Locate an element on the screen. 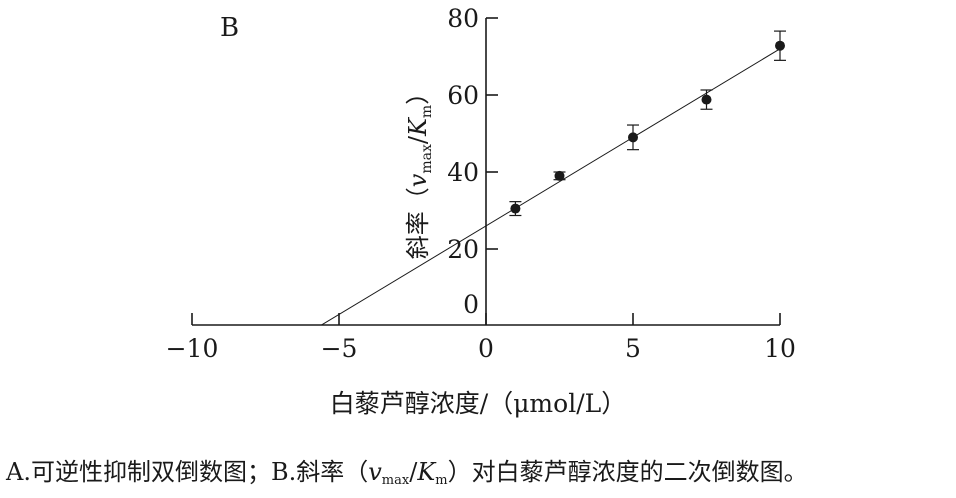 This screenshot has height=498, width=956. data-points is located at coordinates (647, 127).